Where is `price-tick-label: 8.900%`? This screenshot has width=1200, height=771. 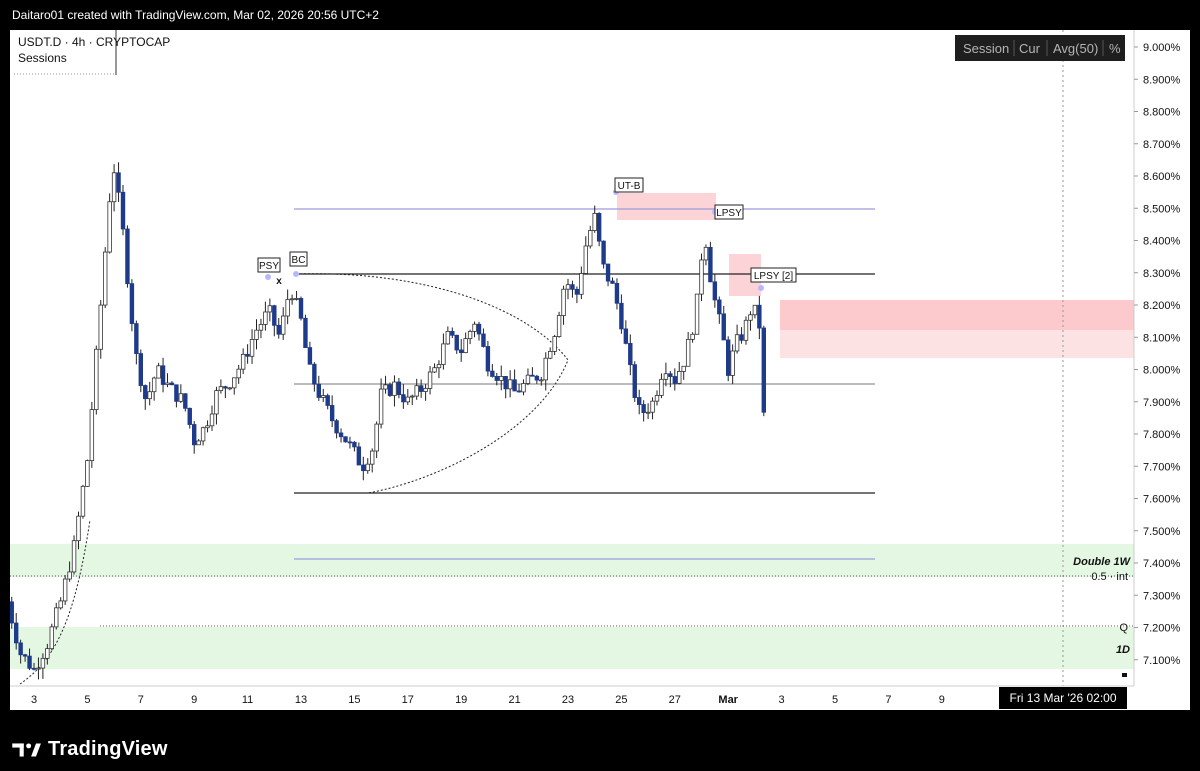 price-tick-label: 8.900% is located at coordinates (1162, 80).